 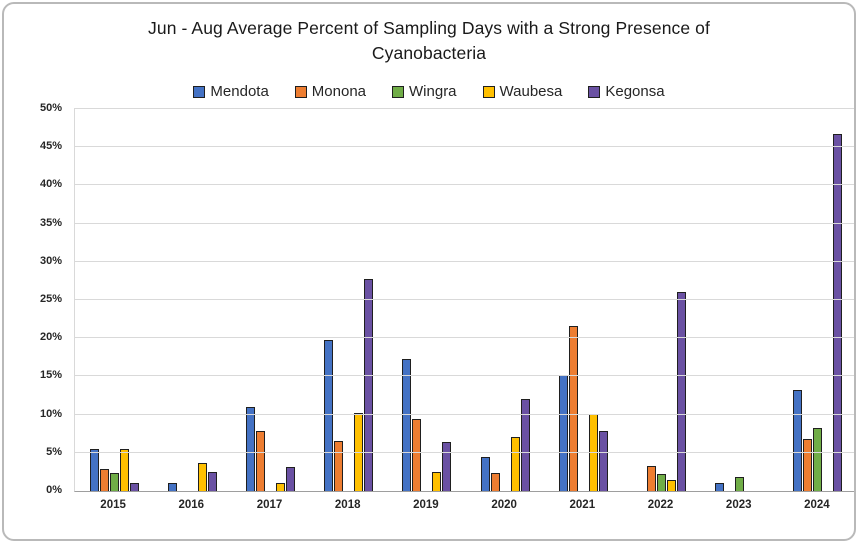 What do you see at coordinates (339, 466) in the screenshot?
I see `bar-monona-2018` at bounding box center [339, 466].